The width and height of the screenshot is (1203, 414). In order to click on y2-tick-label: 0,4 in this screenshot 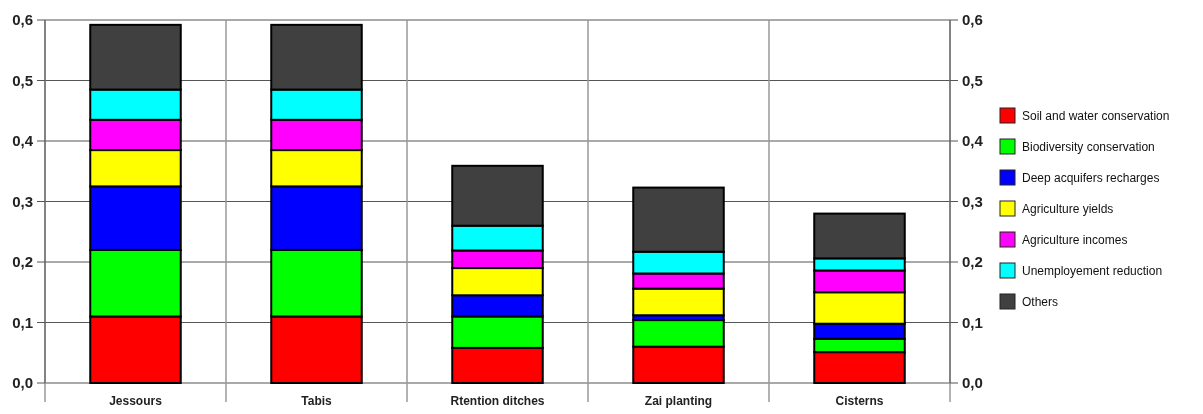, I will do `click(973, 141)`.